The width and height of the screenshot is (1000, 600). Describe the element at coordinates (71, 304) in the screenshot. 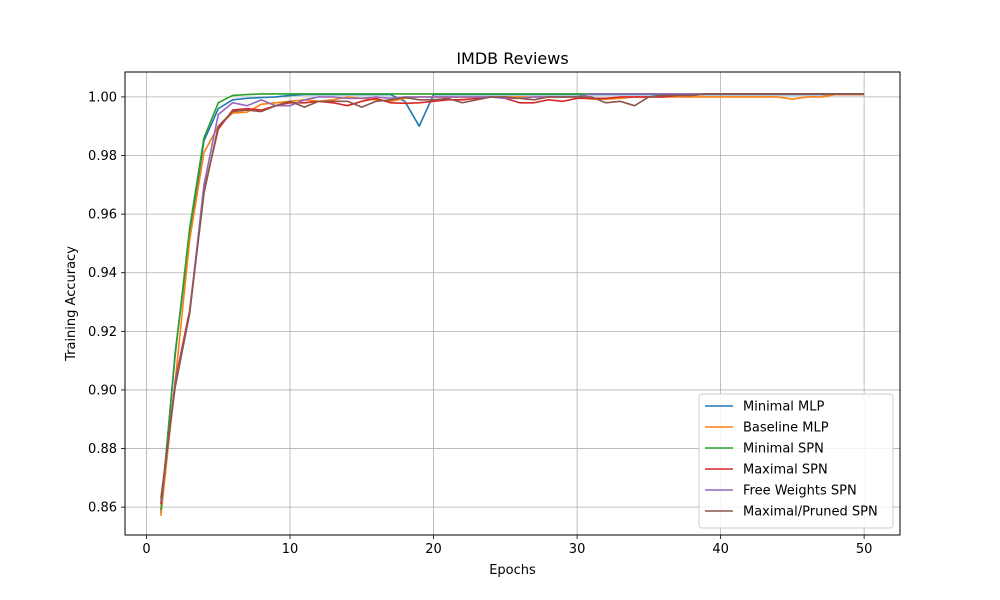

I see `y-axis-label: Training Accuracy` at that location.